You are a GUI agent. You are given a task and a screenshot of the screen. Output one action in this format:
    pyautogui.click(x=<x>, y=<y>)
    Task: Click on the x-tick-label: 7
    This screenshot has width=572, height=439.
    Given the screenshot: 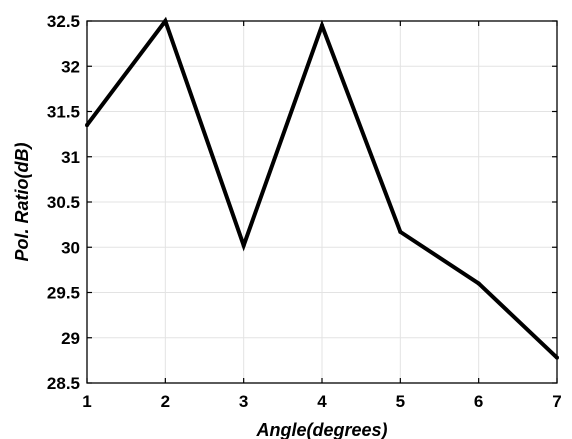 What is the action you would take?
    pyautogui.click(x=556, y=401)
    